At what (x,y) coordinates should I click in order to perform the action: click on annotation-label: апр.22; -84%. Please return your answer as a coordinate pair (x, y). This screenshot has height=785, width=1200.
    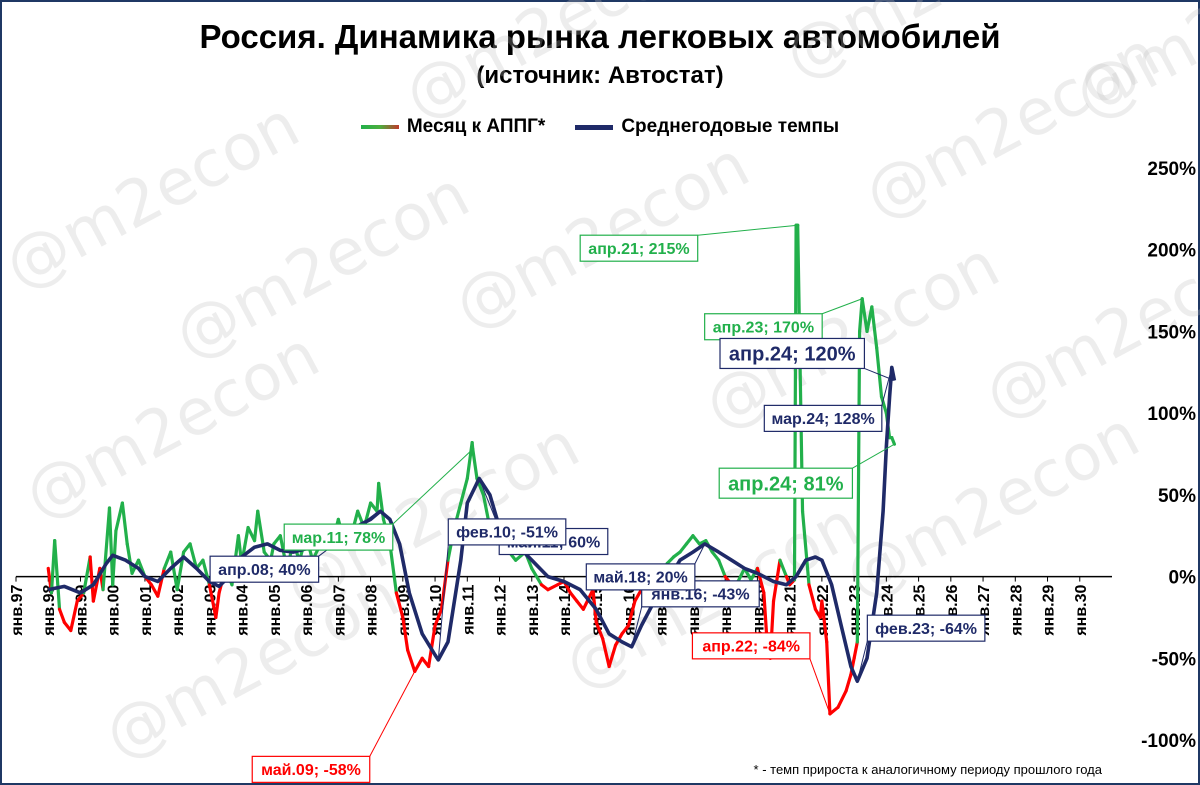
    Looking at the image, I should click on (751, 647).